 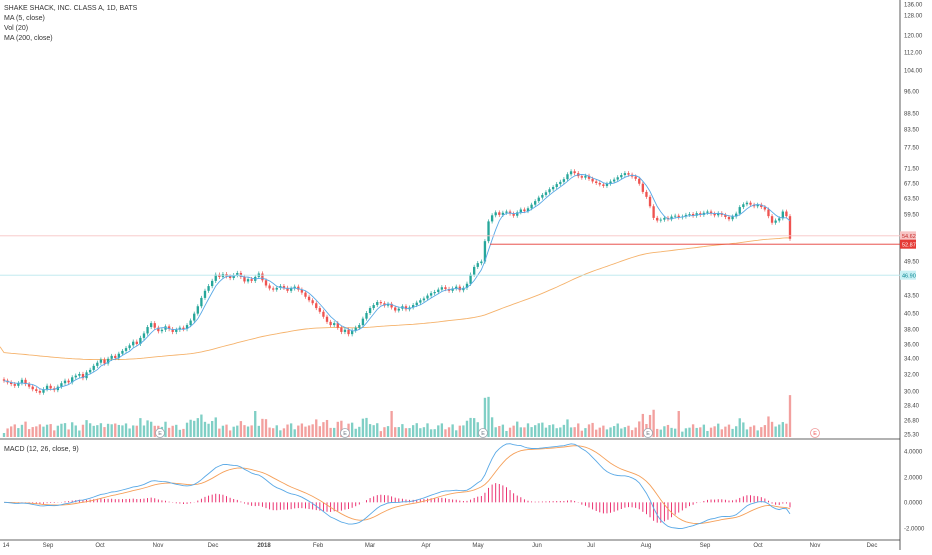 I want to click on time-tick-label: Mar, so click(x=370, y=546).